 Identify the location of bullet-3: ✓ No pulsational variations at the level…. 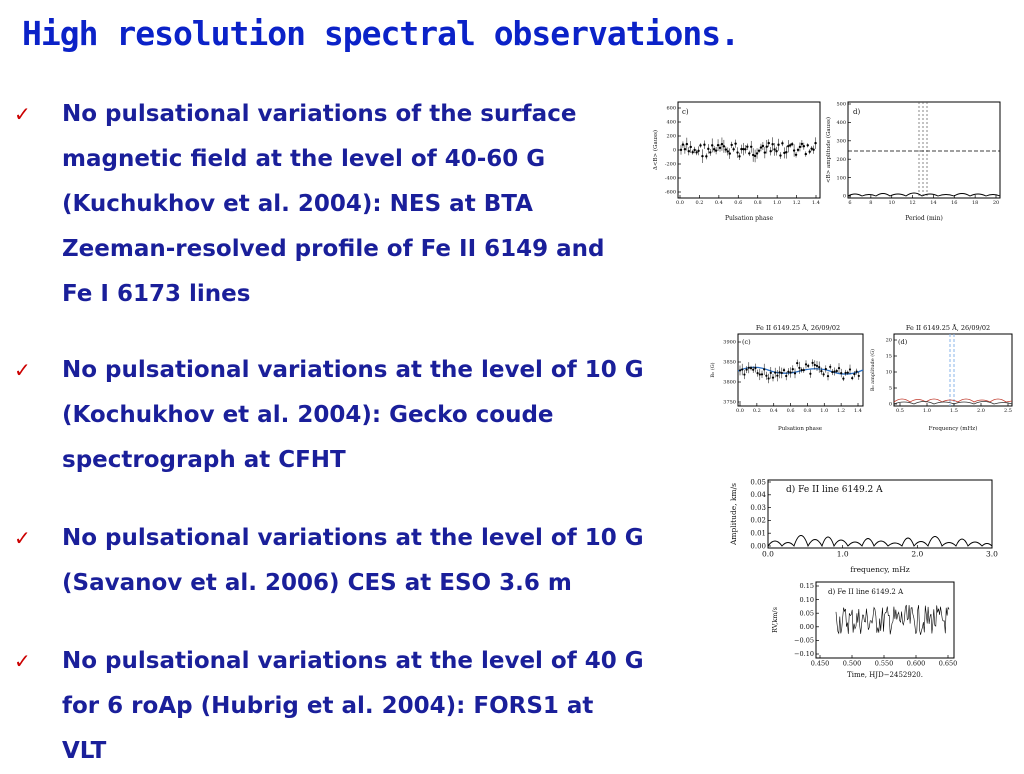
(354, 561).